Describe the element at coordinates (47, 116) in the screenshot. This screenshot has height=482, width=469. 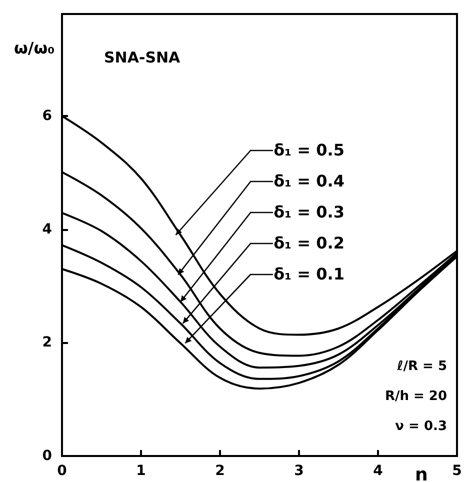
I see `y-tick-label: 6` at that location.